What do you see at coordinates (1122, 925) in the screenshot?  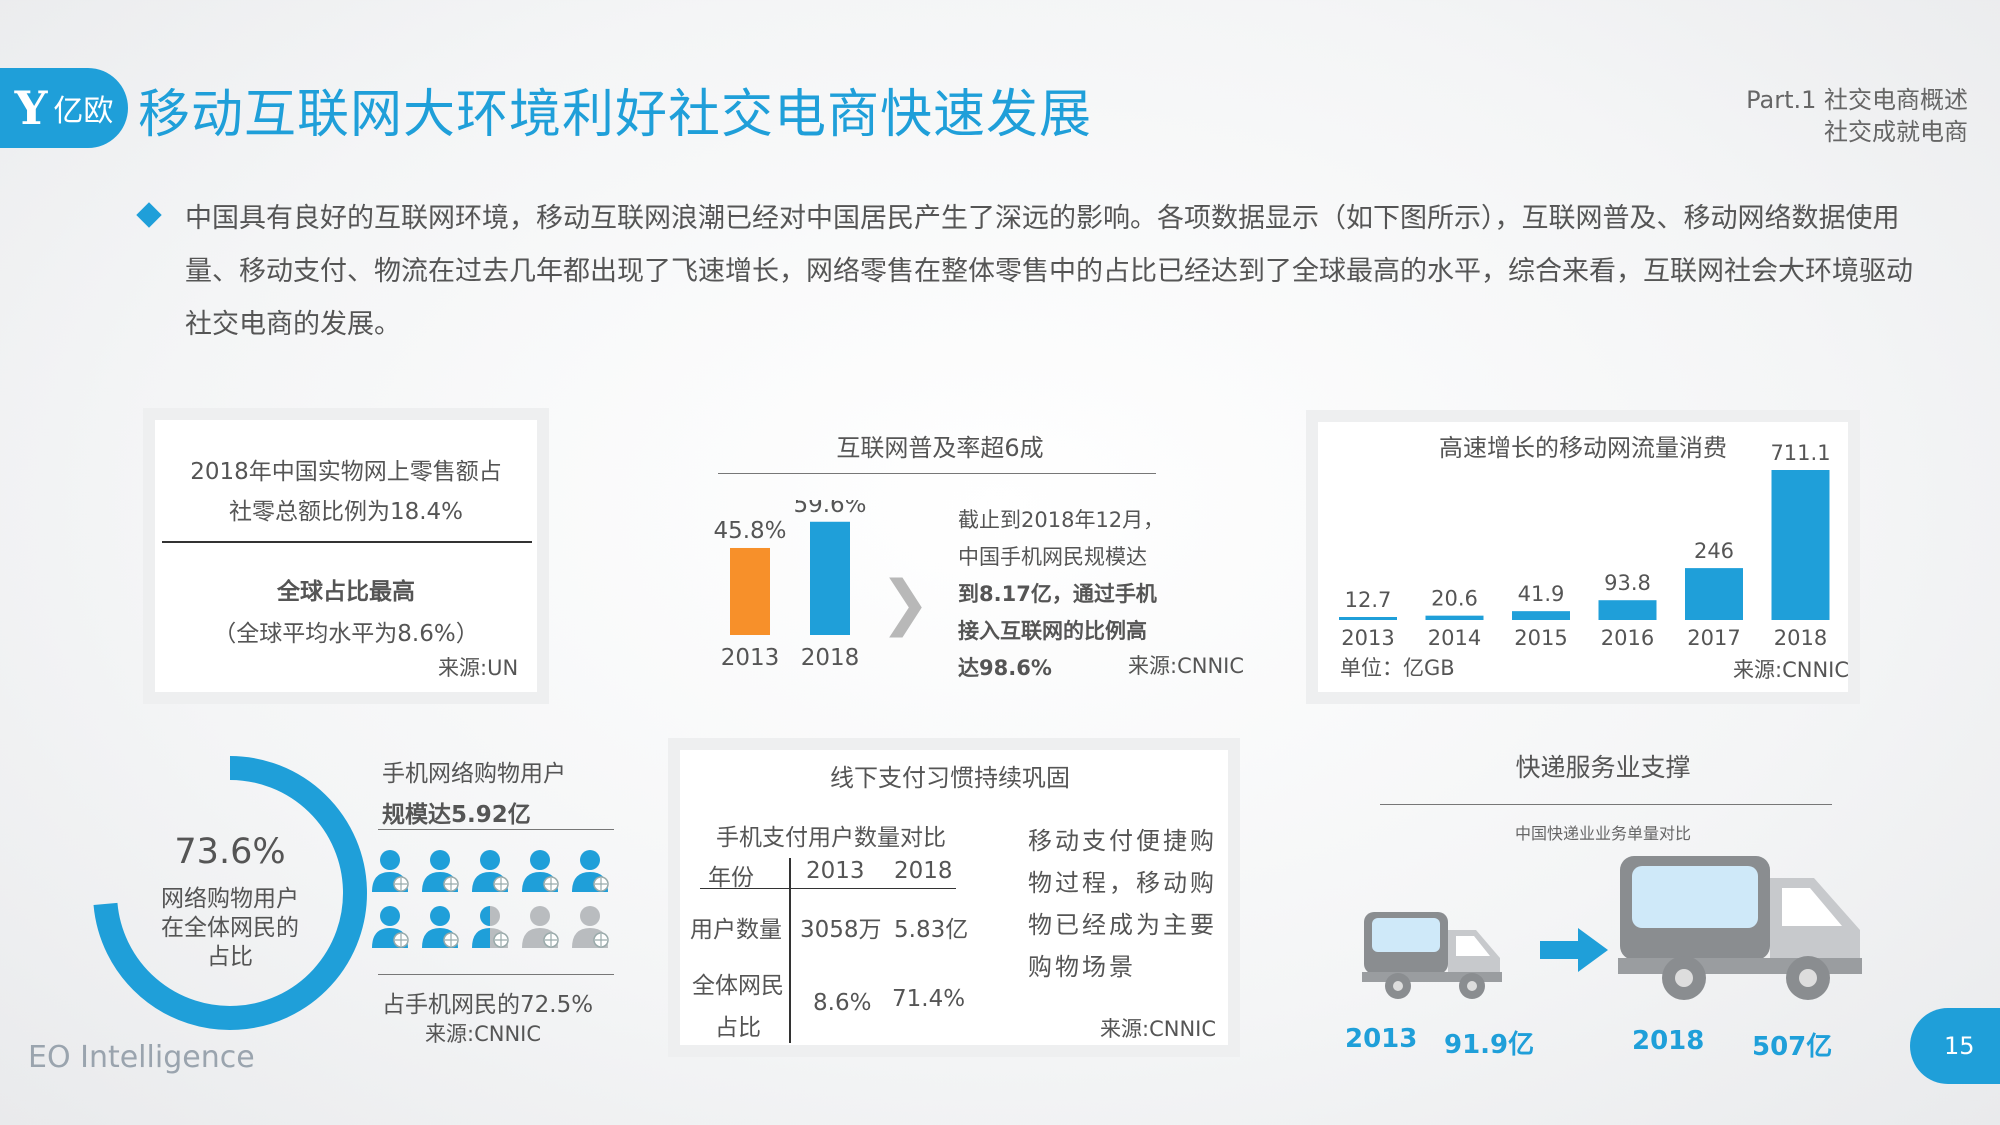 I see `desc-line: 物已经成为主要` at bounding box center [1122, 925].